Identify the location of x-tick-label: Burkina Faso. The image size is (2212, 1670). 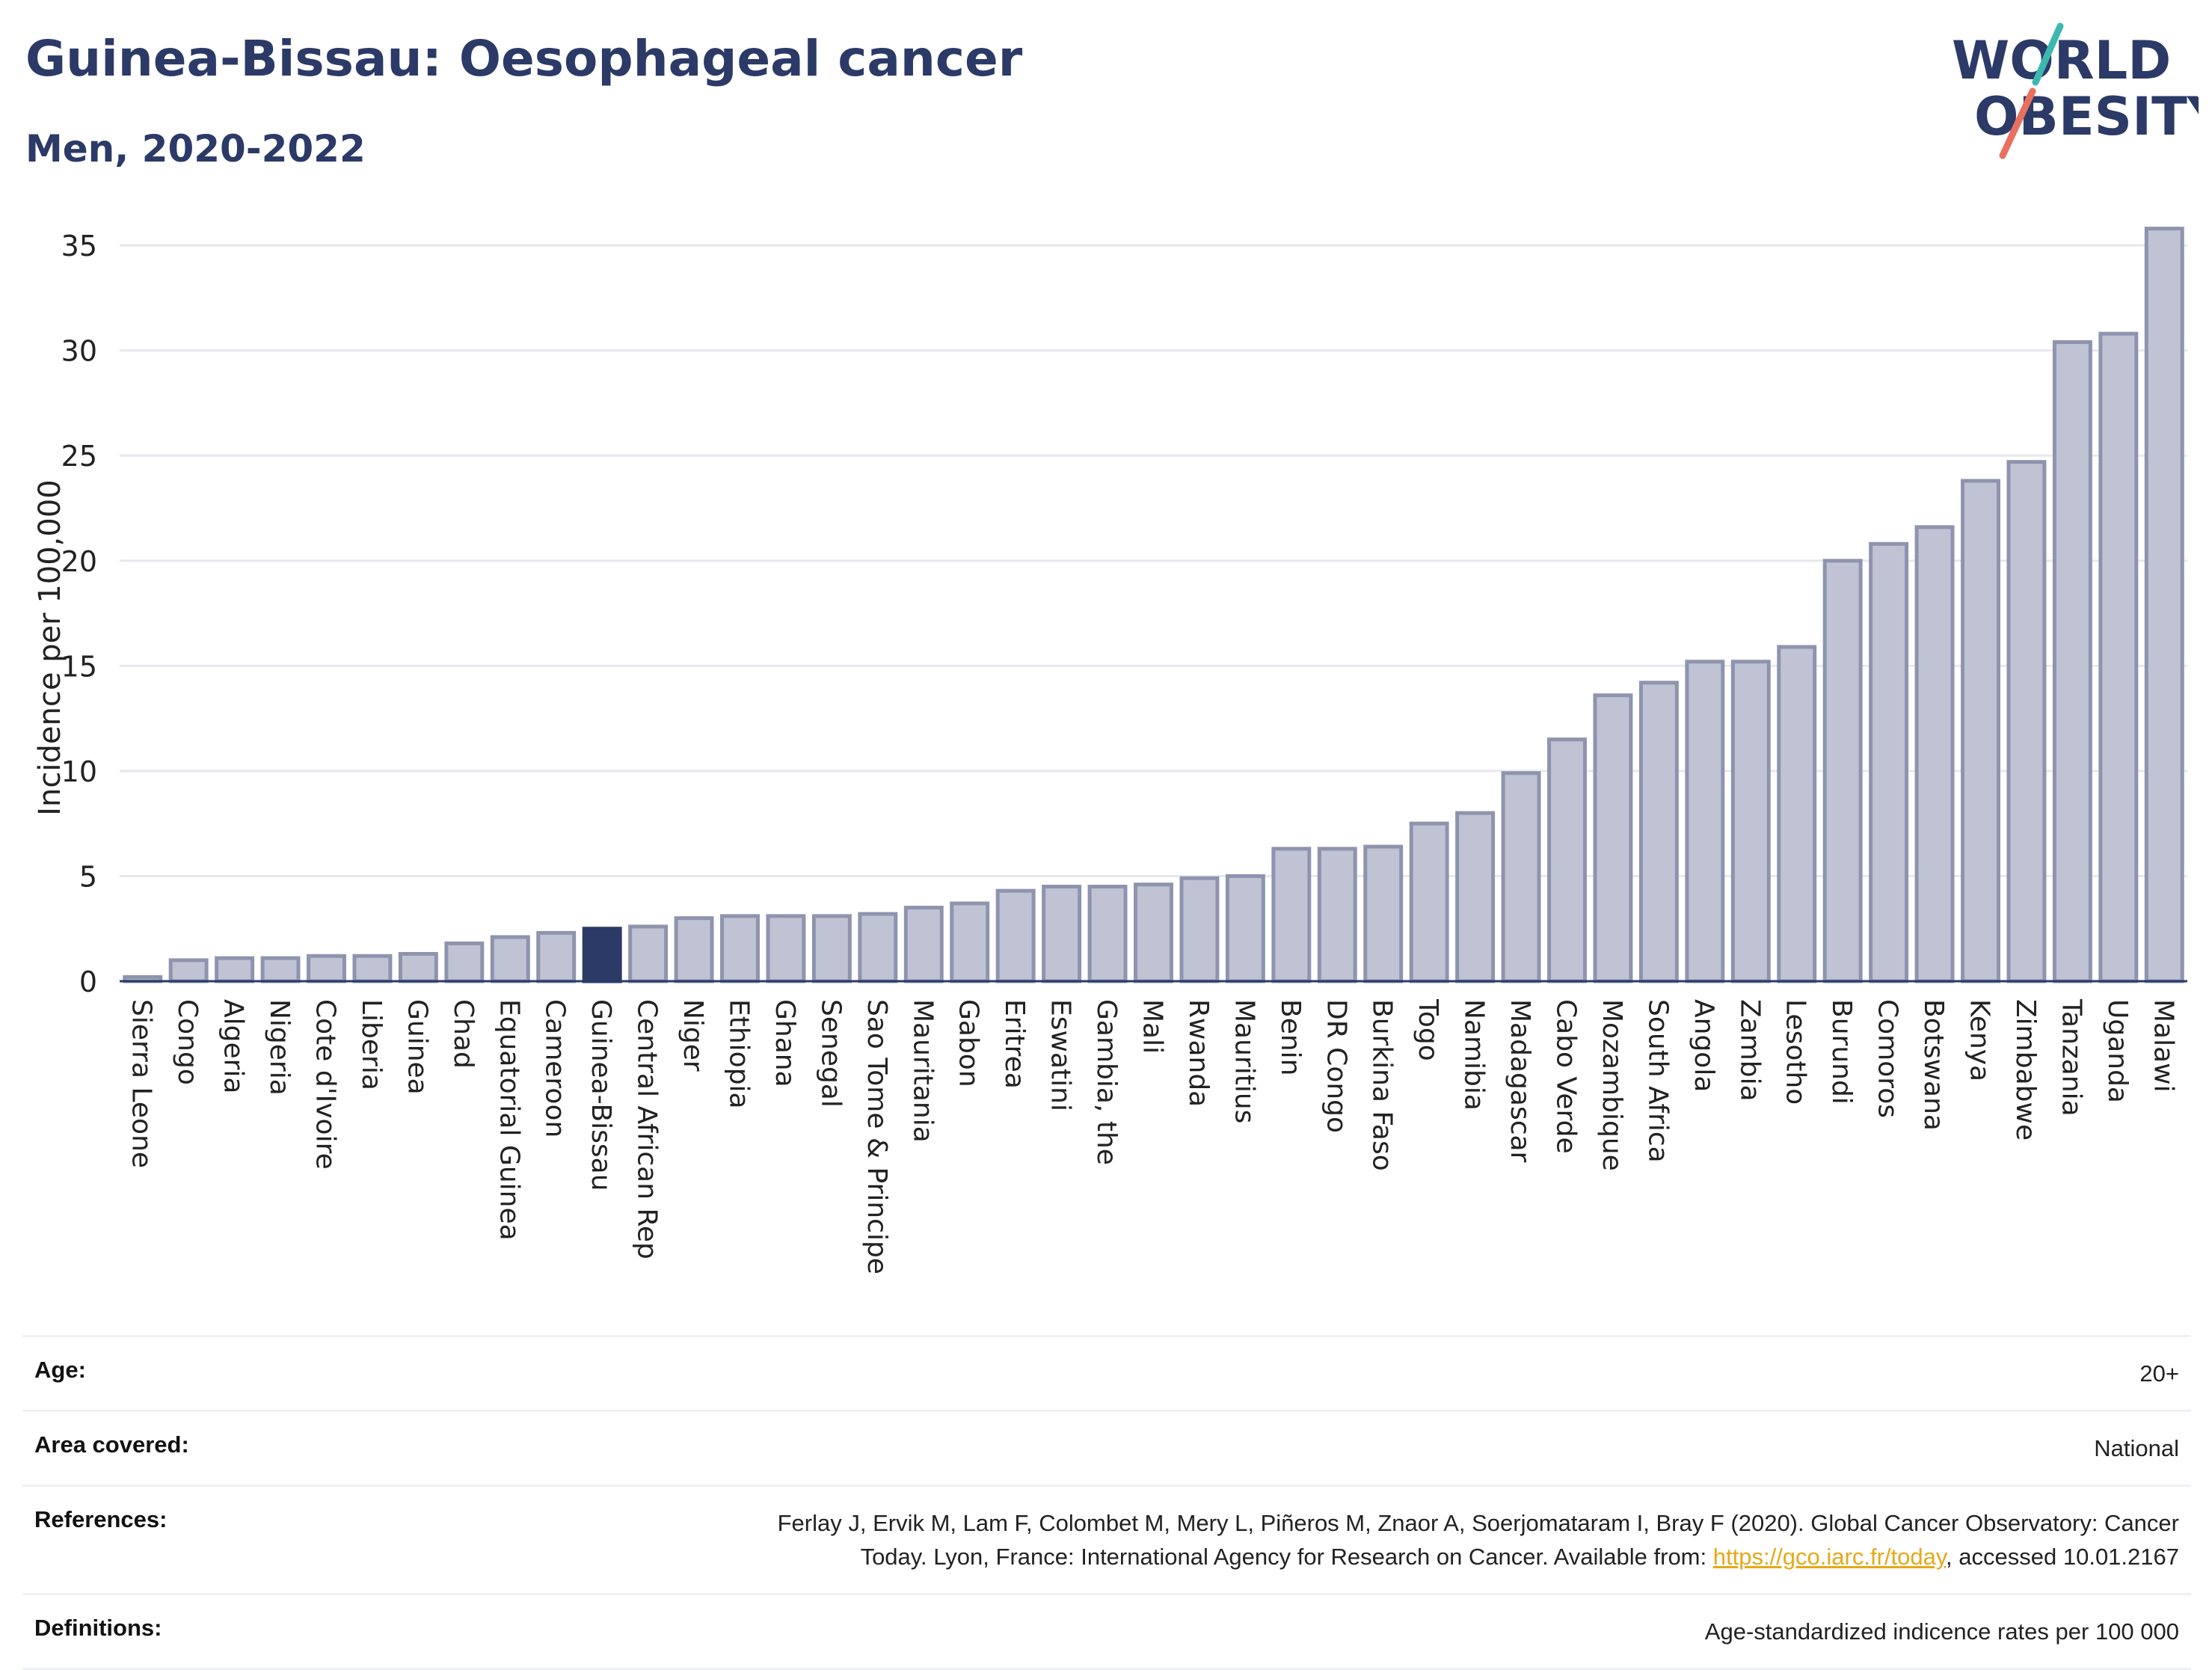
(1382, 1085).